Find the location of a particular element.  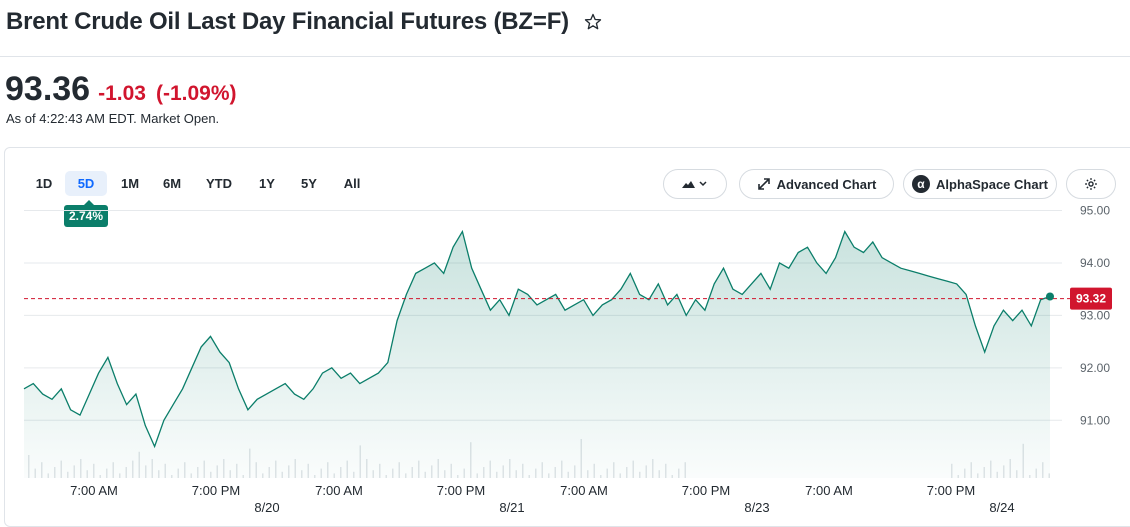

advanced-chart-label: Advanced Chart is located at coordinates (826, 184).